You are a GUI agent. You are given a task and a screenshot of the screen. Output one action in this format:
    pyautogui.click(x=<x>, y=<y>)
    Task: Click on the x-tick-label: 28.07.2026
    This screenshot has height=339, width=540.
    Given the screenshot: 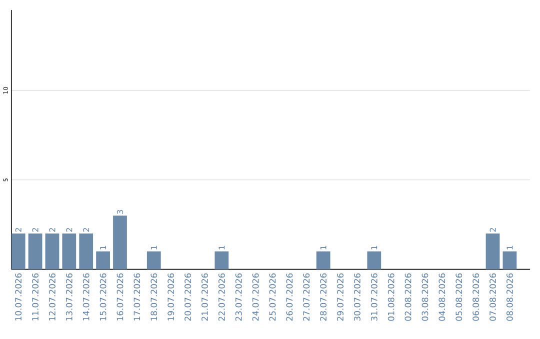 What is the action you would take?
    pyautogui.click(x=323, y=297)
    